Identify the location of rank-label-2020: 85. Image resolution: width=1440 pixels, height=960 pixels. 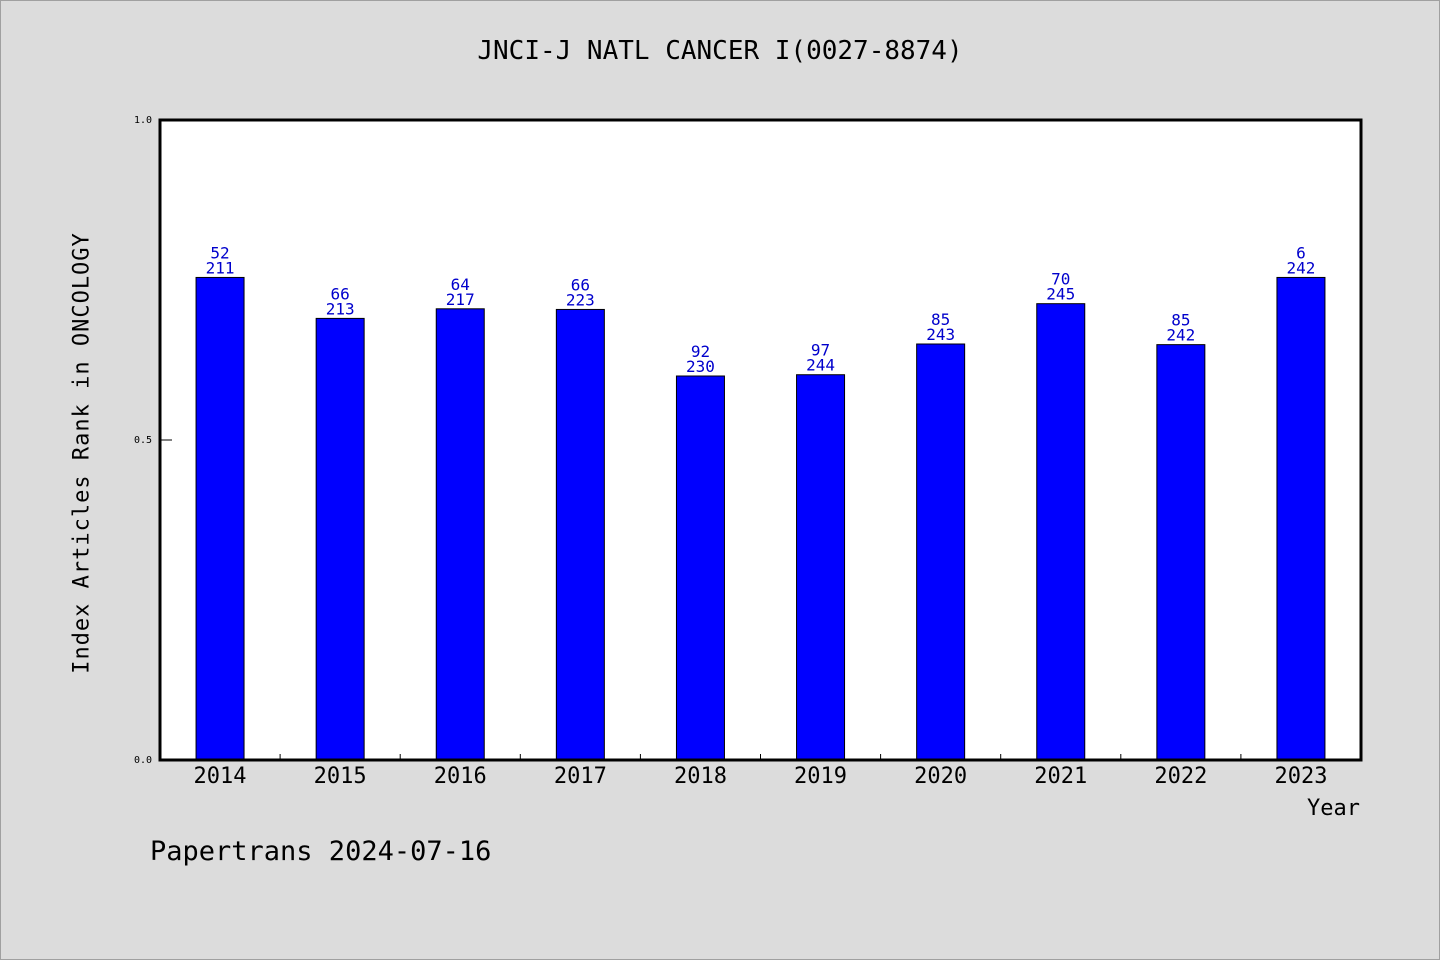
(940, 319).